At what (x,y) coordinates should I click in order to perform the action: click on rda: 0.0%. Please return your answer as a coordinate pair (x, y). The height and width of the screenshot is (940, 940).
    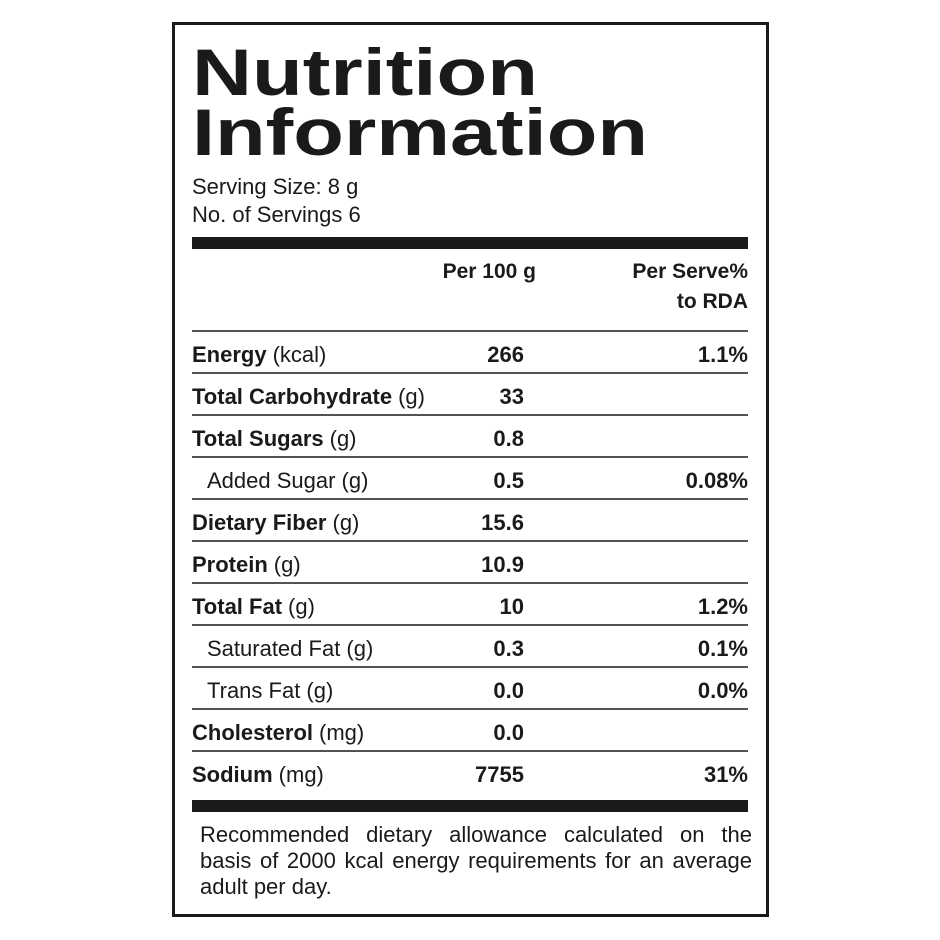
    Looking at the image, I should click on (723, 690).